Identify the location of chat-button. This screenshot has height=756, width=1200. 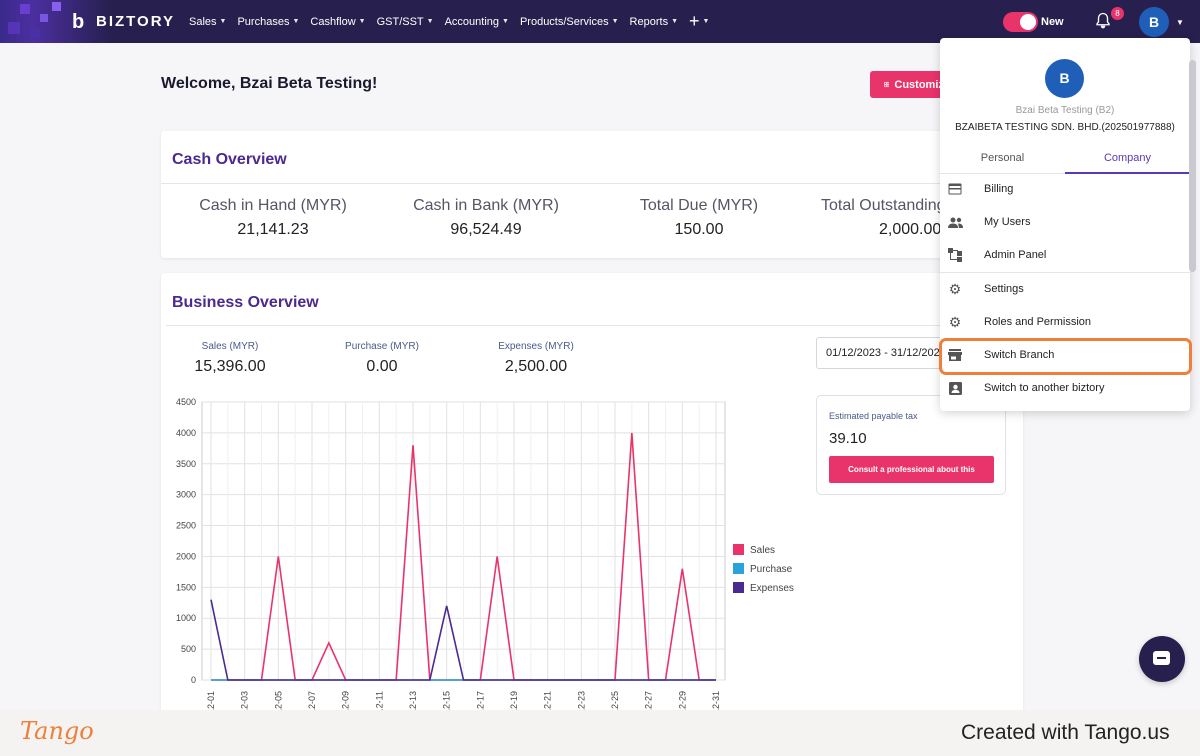
(1162, 659).